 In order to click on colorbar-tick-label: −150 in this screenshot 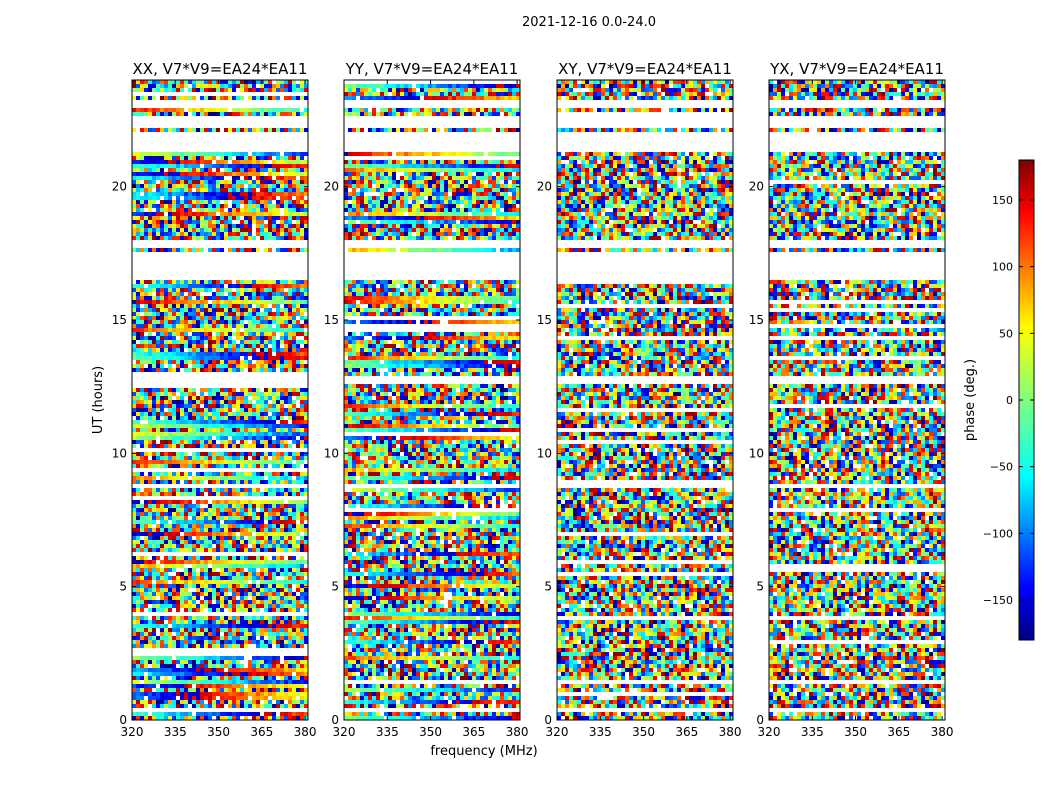, I will do `click(998, 600)`.